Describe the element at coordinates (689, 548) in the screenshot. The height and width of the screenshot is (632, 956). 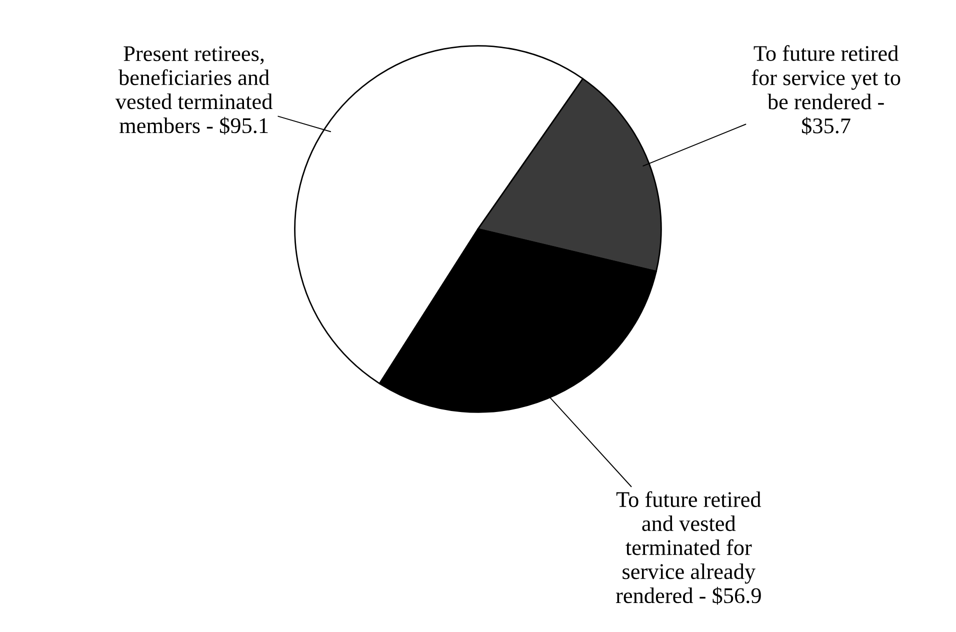
I see `slice-label: To future retired and vested terminated for service already rendered - $56.9` at that location.